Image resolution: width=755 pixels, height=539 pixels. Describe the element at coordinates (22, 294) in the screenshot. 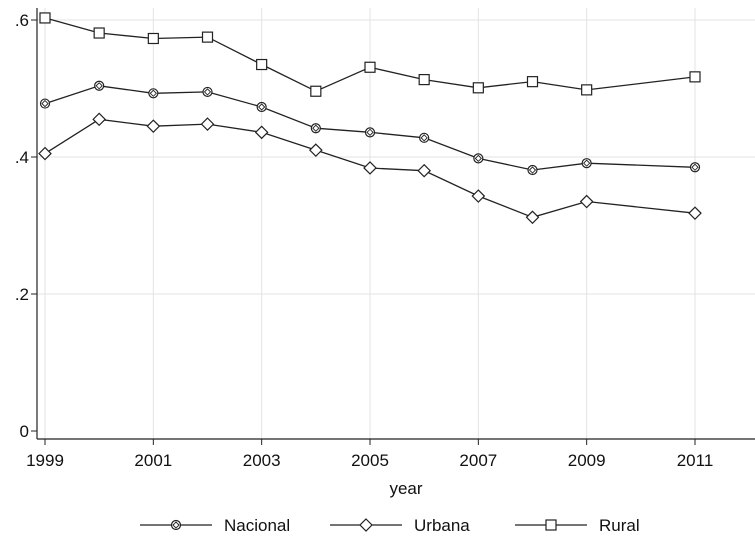

I see `y-tick-label: .2` at that location.